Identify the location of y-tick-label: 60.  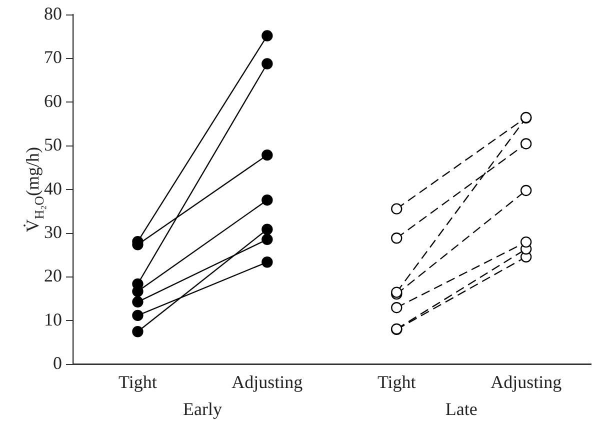
(53, 100).